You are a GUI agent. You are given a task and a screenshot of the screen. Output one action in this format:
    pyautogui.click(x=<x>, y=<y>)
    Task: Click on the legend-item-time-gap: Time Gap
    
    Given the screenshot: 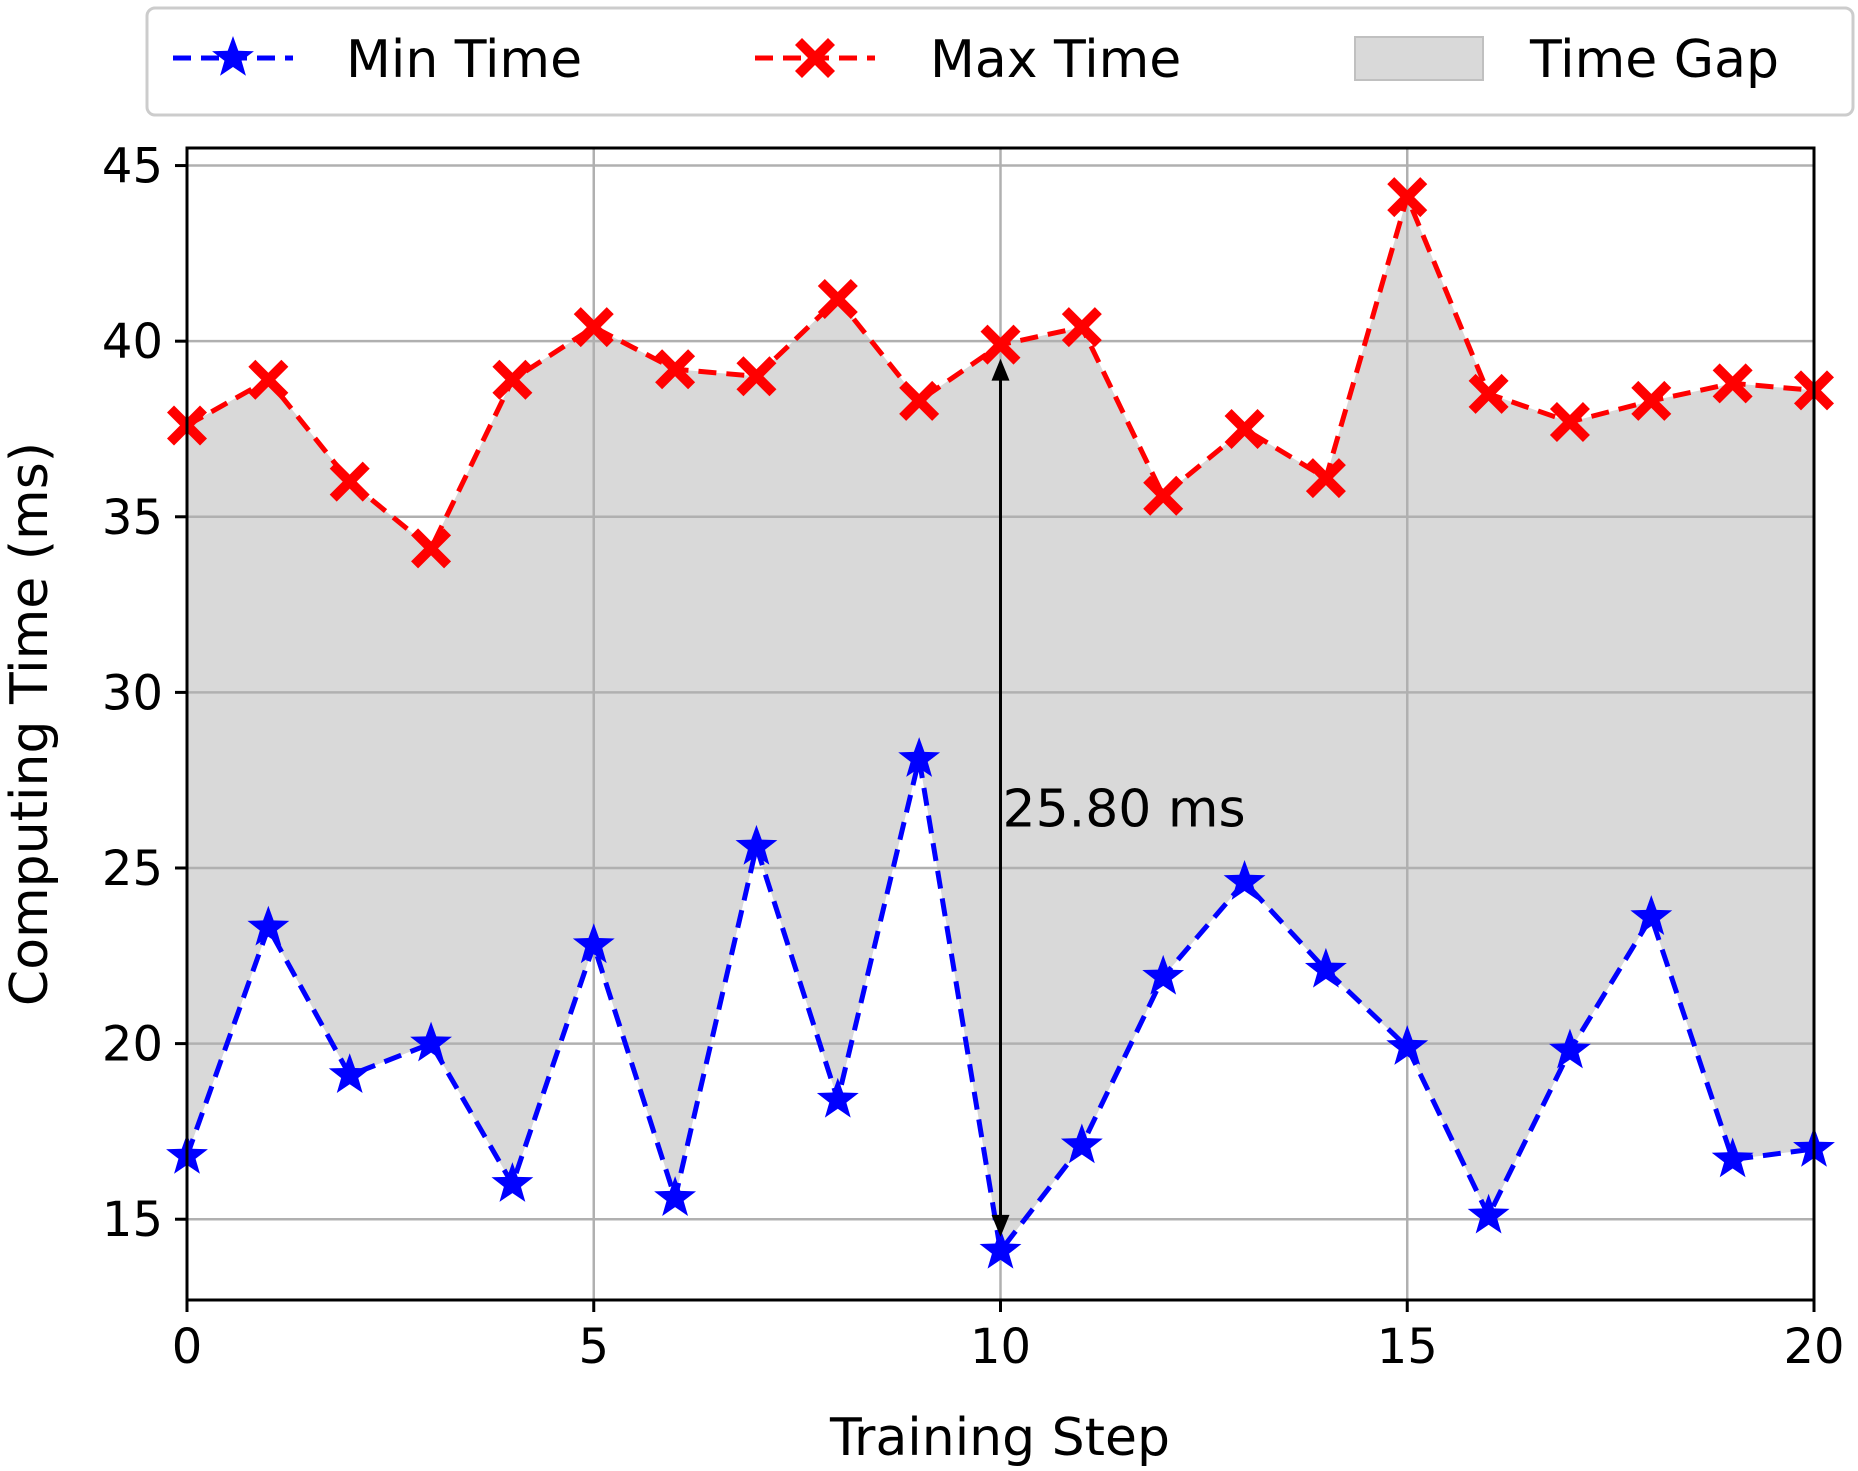 What is the action you would take?
    pyautogui.click(x=1566, y=60)
    